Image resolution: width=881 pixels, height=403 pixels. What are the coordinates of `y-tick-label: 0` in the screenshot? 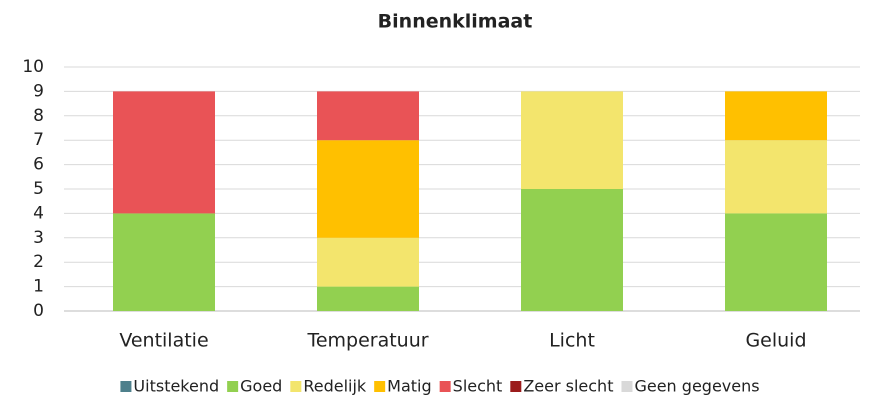 It's located at (38, 311).